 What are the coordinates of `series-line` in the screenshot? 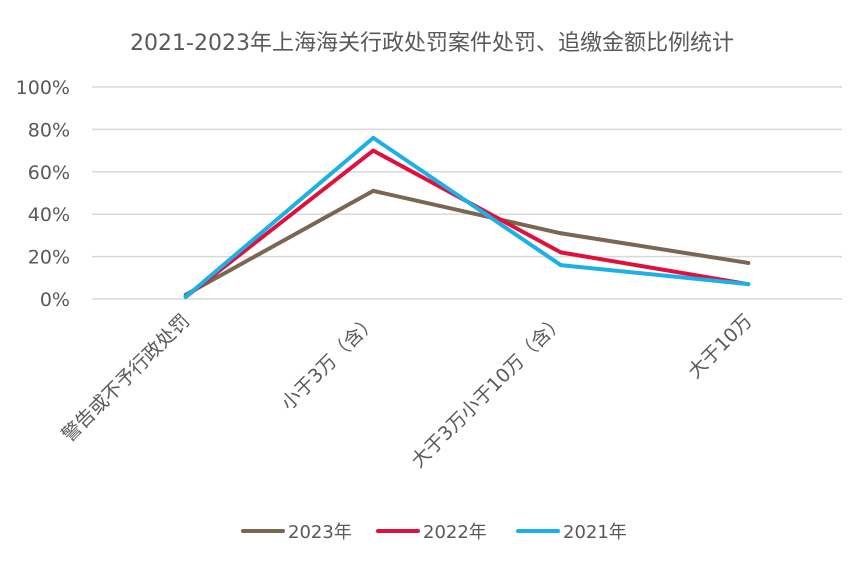 It's located at (467, 242).